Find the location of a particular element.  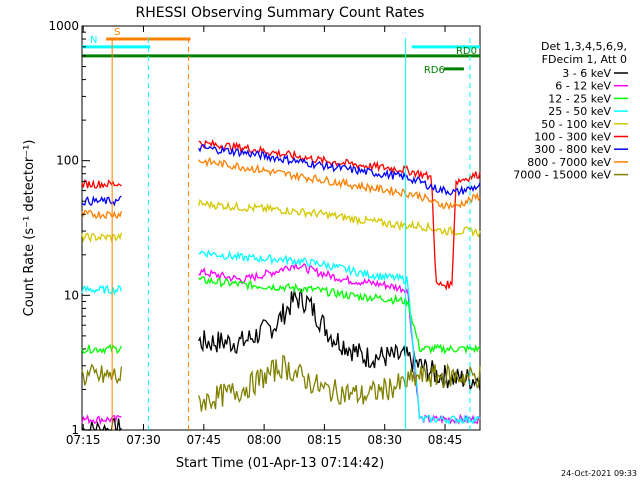

x-tick-label: 07:15 is located at coordinates (83, 440).